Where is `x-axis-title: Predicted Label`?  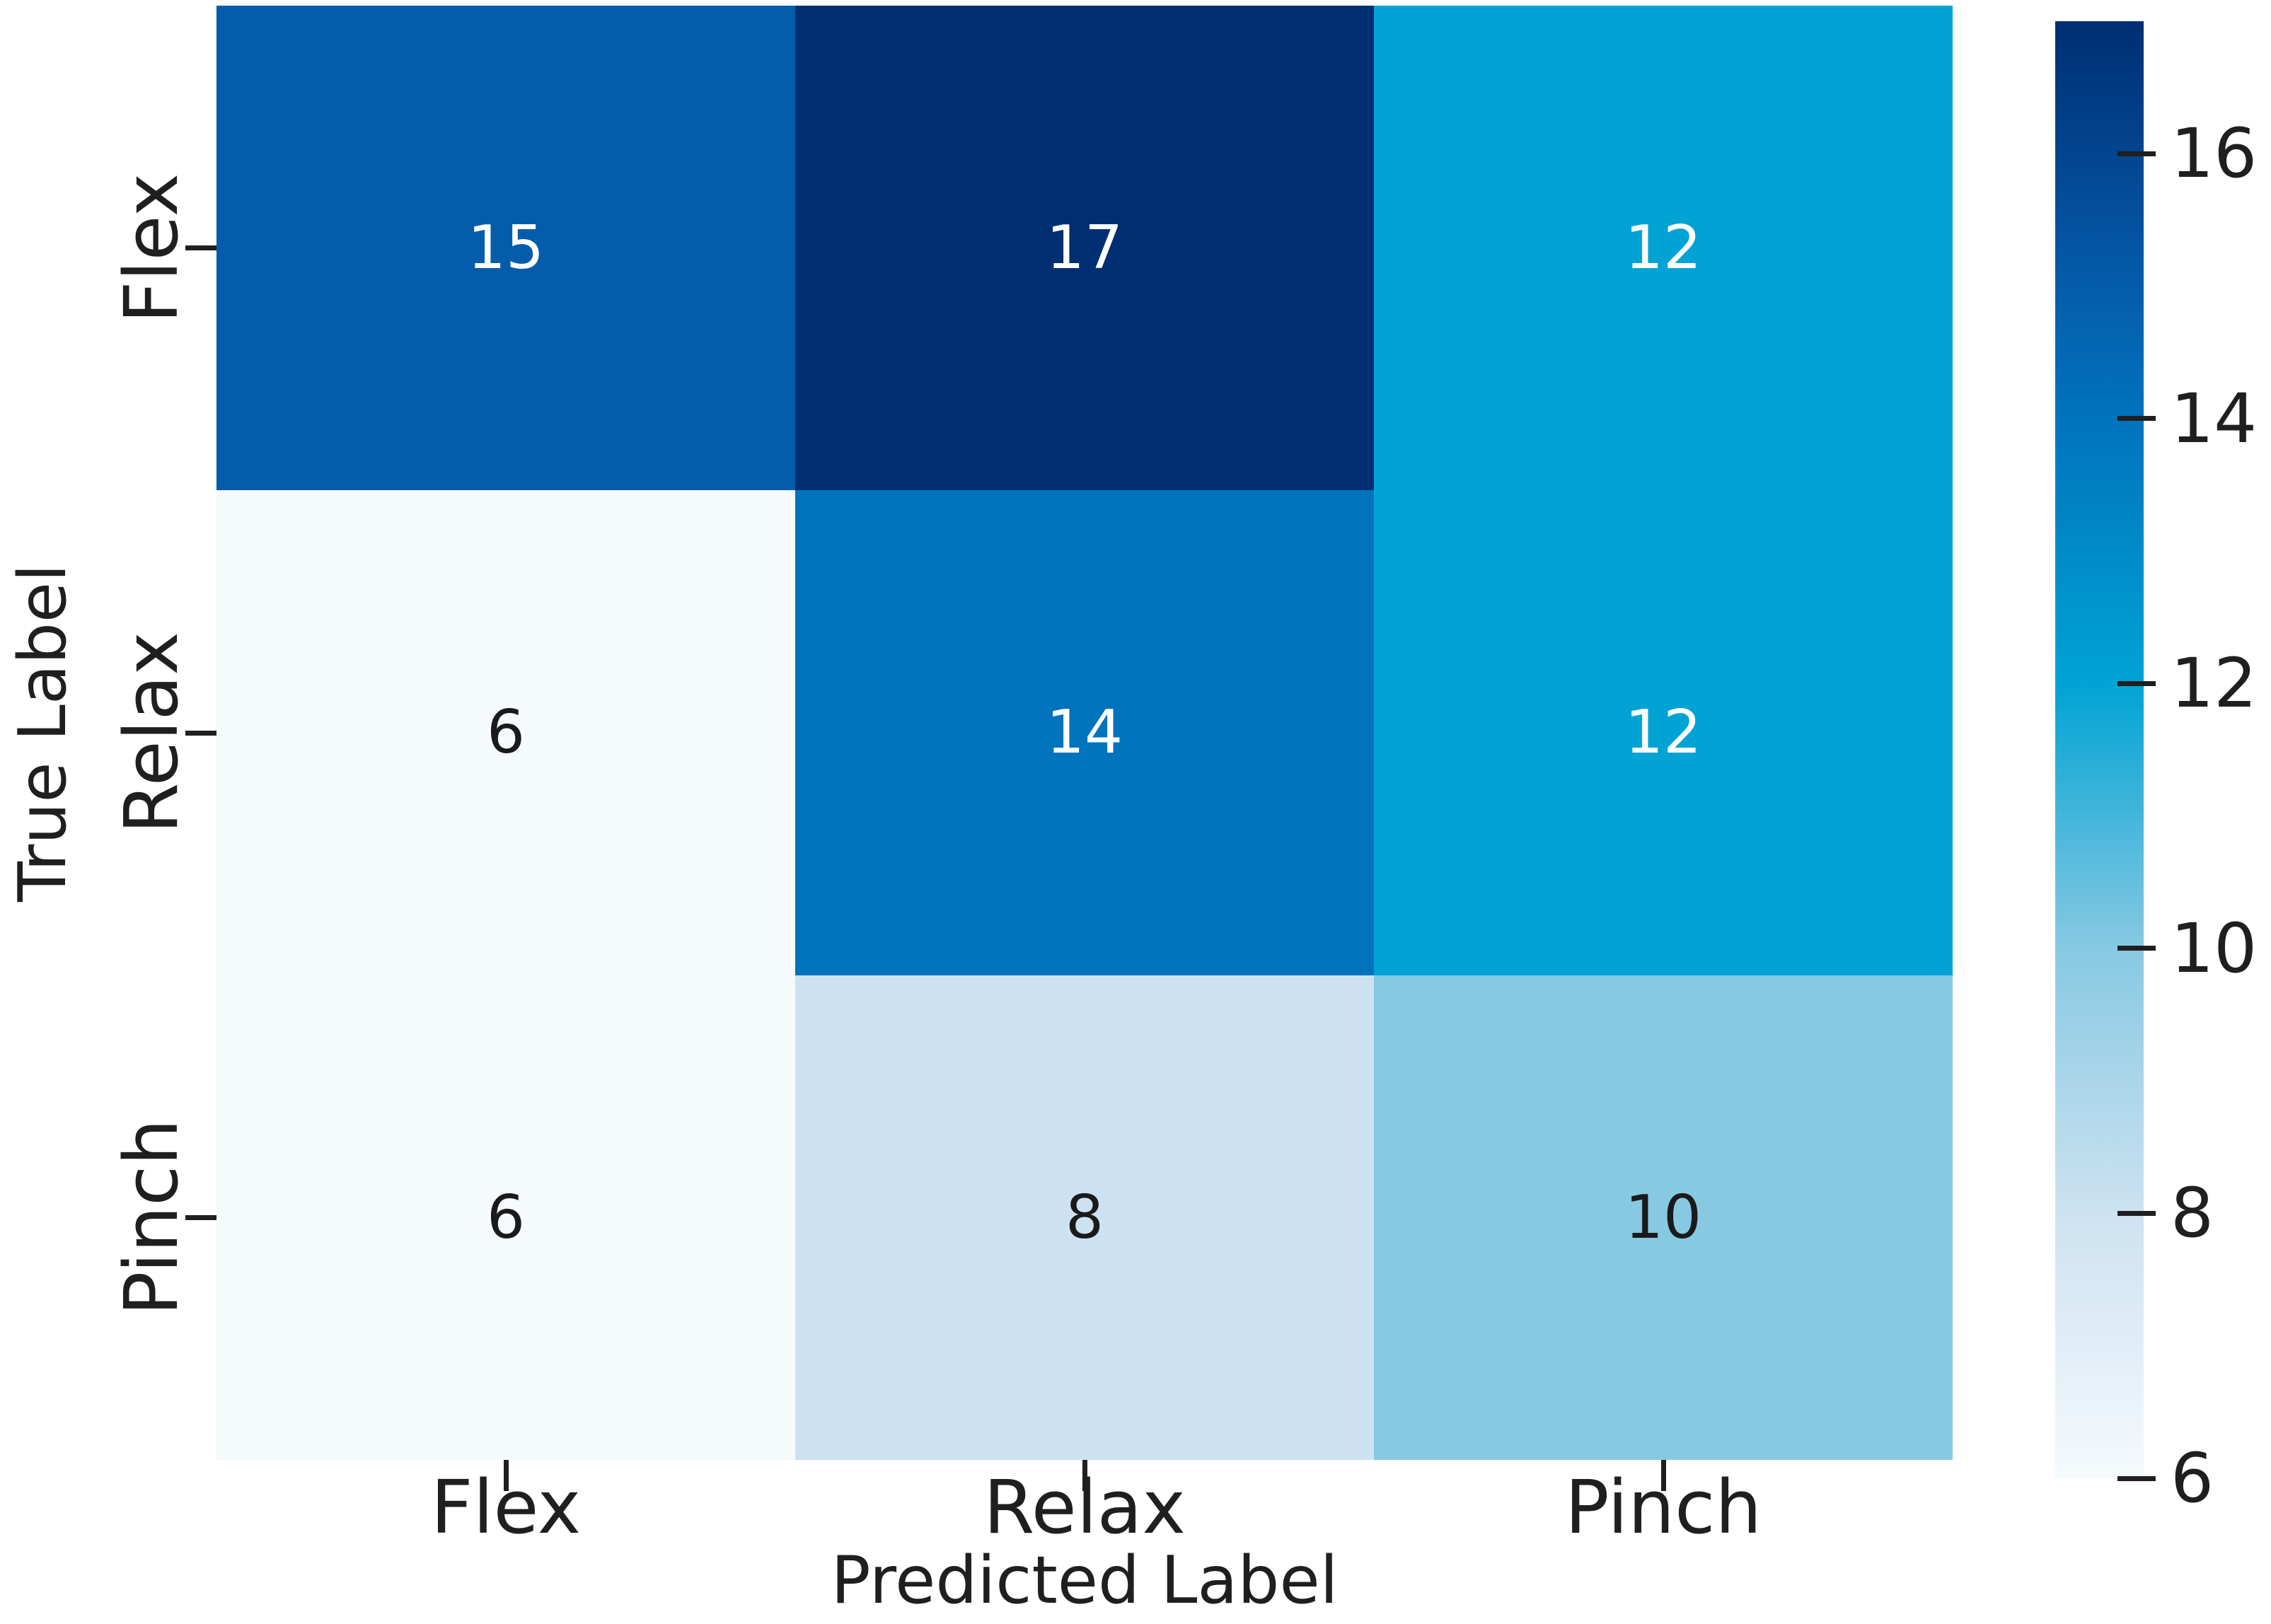
x-axis-title: Predicted Label is located at coordinates (1085, 1580).